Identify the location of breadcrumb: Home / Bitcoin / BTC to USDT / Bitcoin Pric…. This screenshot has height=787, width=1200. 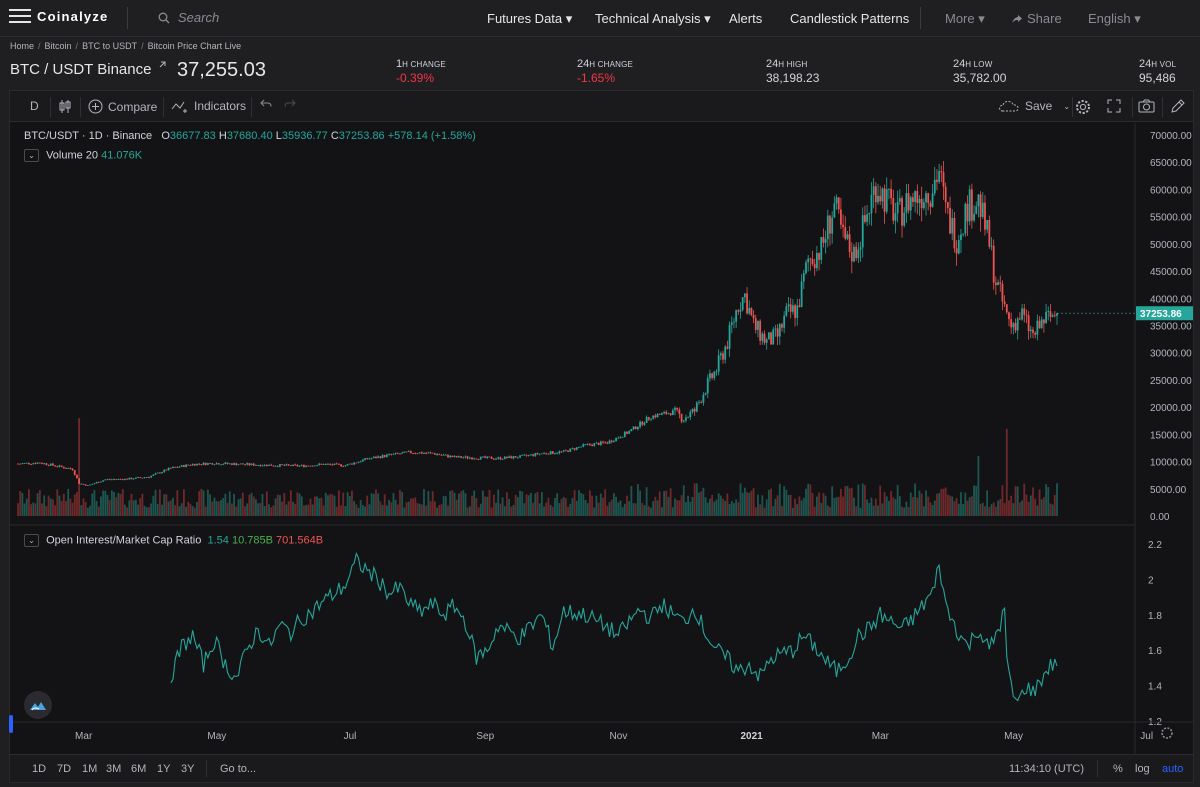
(126, 46).